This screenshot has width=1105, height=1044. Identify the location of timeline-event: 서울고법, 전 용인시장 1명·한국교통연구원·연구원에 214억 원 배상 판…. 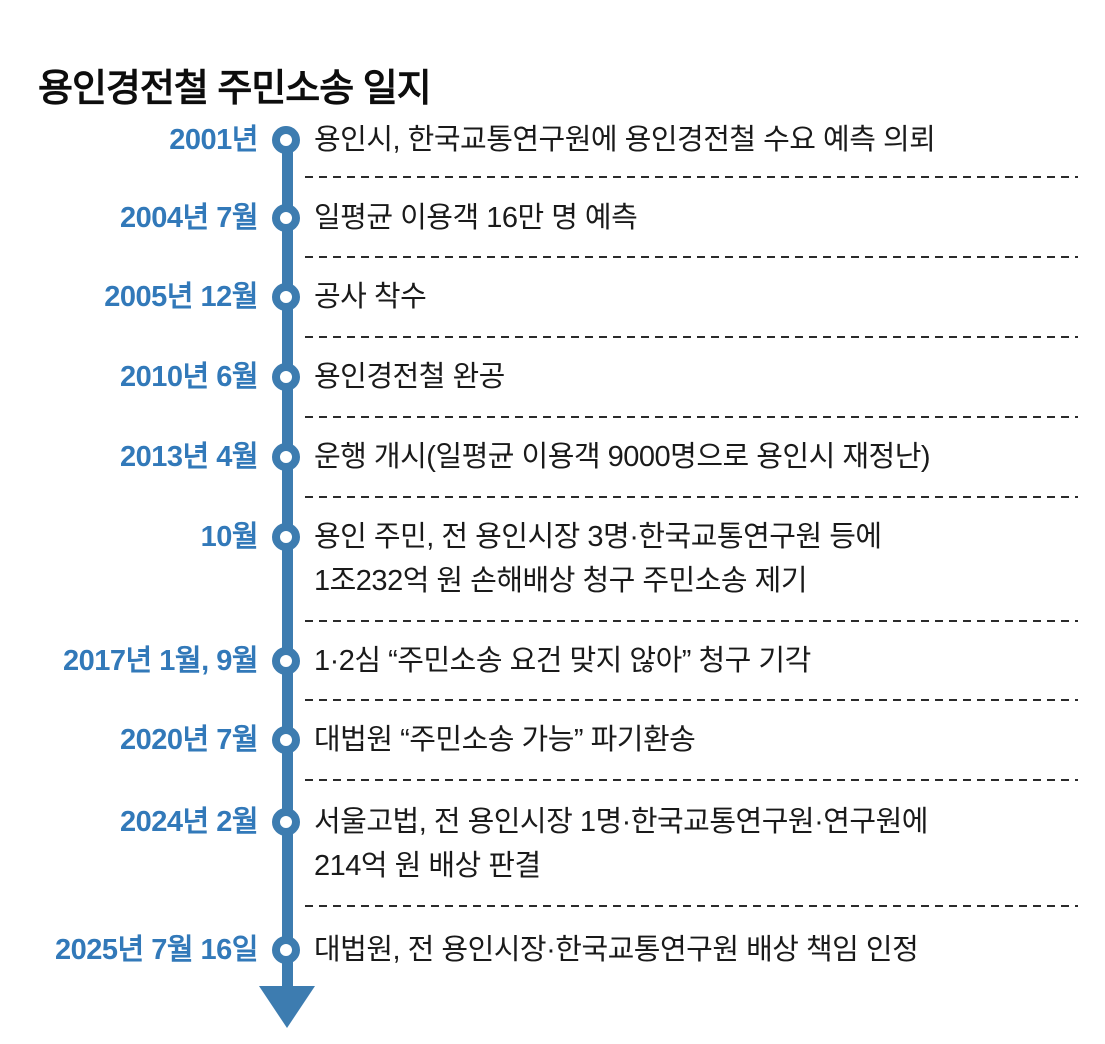
(699, 844).